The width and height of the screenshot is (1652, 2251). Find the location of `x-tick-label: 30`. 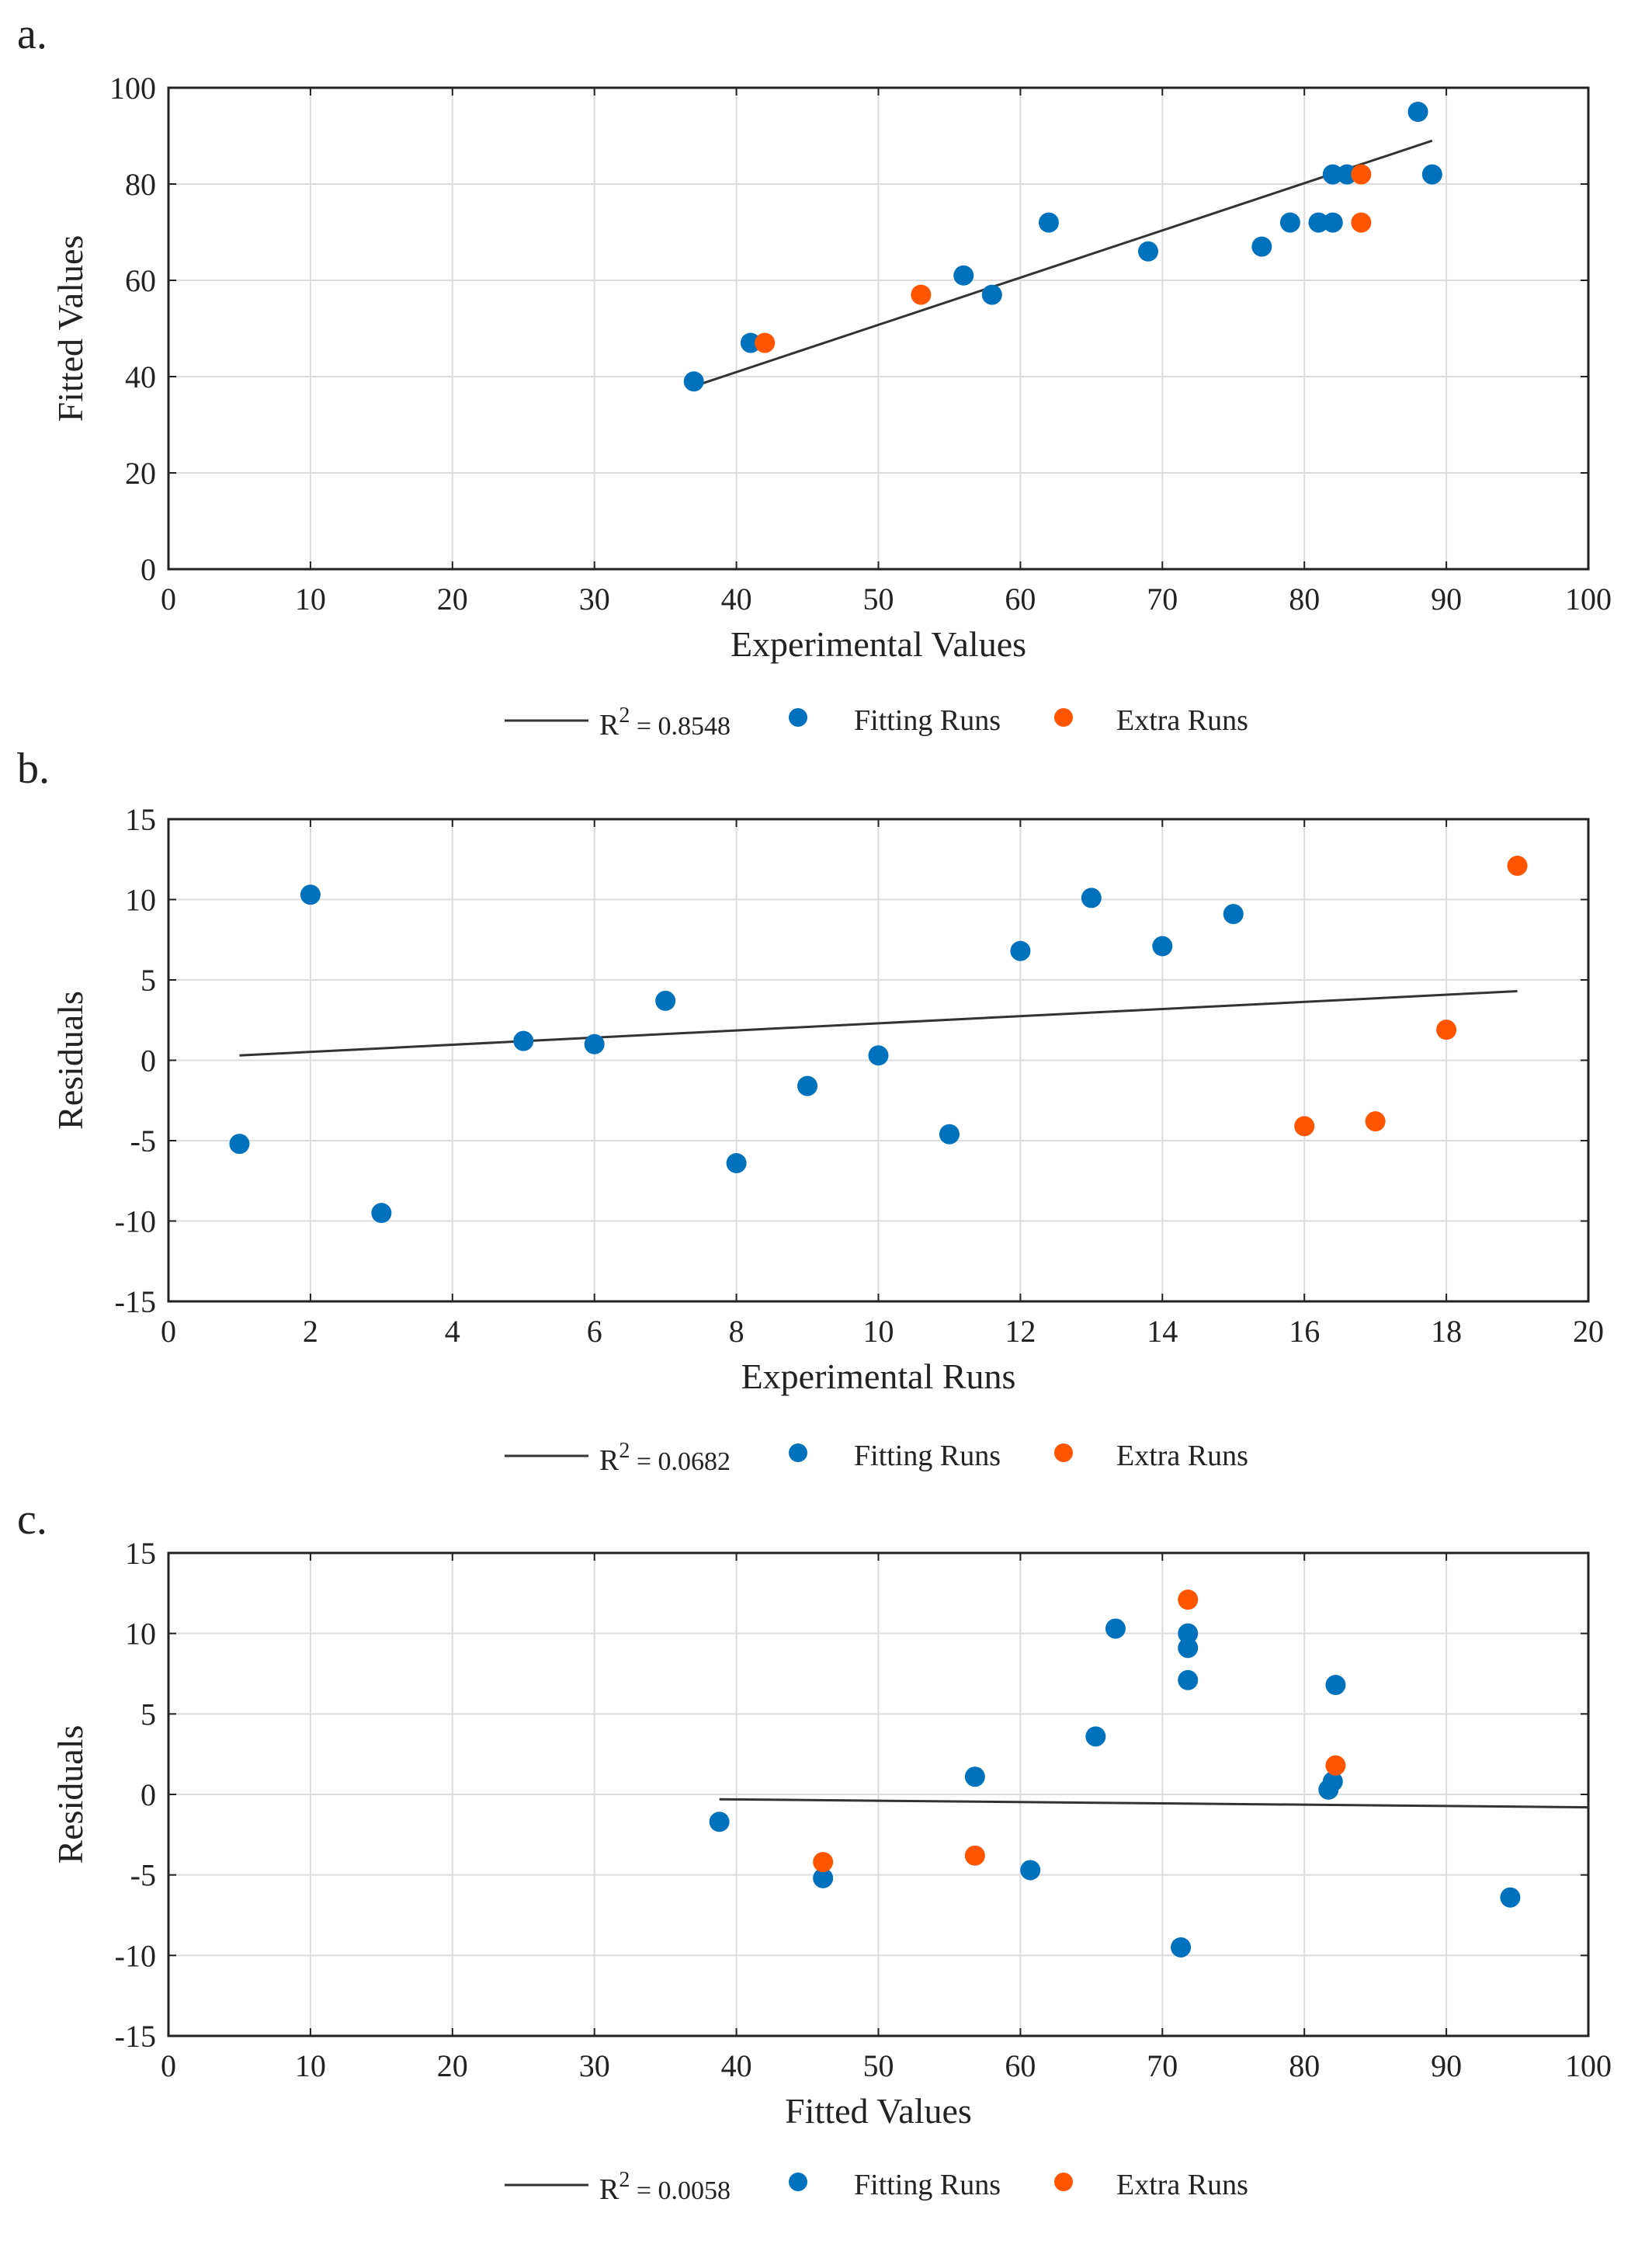

x-tick-label: 30 is located at coordinates (594, 599).